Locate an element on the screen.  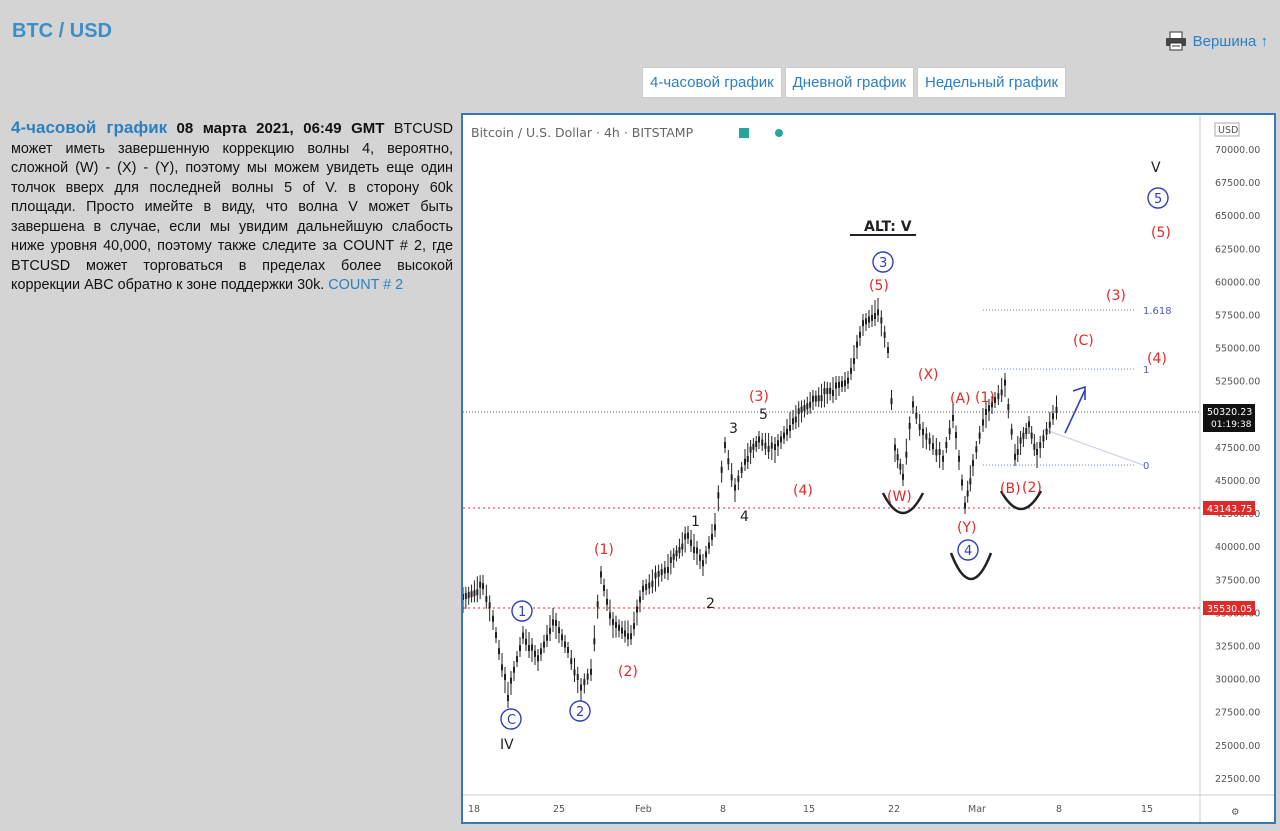
price-tick-label: 40000.00 is located at coordinates (1237, 547).